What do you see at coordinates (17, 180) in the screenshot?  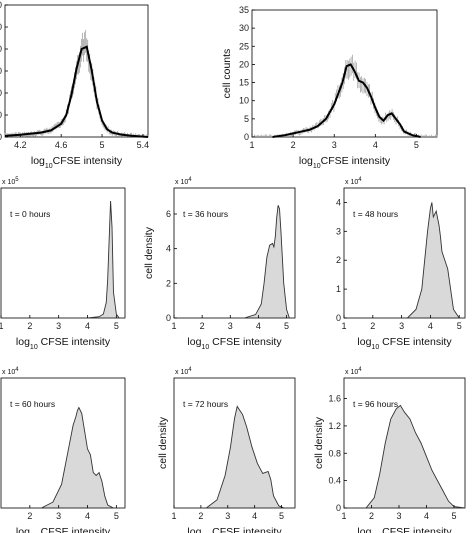 I see `axis-exponent-power: 5` at bounding box center [17, 180].